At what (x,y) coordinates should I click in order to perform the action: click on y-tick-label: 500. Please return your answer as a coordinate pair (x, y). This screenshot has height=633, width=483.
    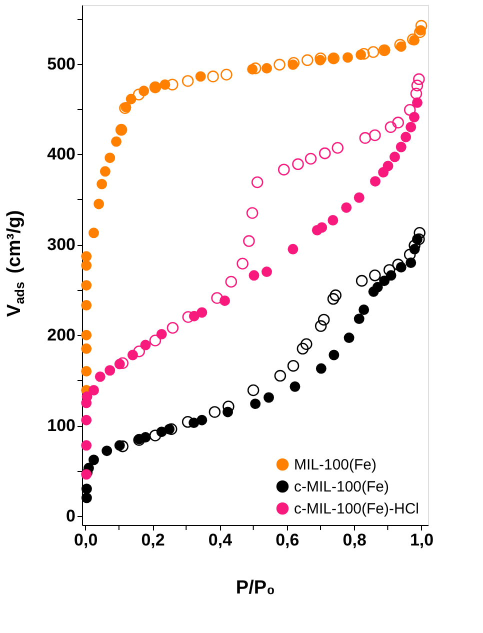
    Looking at the image, I should click on (61, 64).